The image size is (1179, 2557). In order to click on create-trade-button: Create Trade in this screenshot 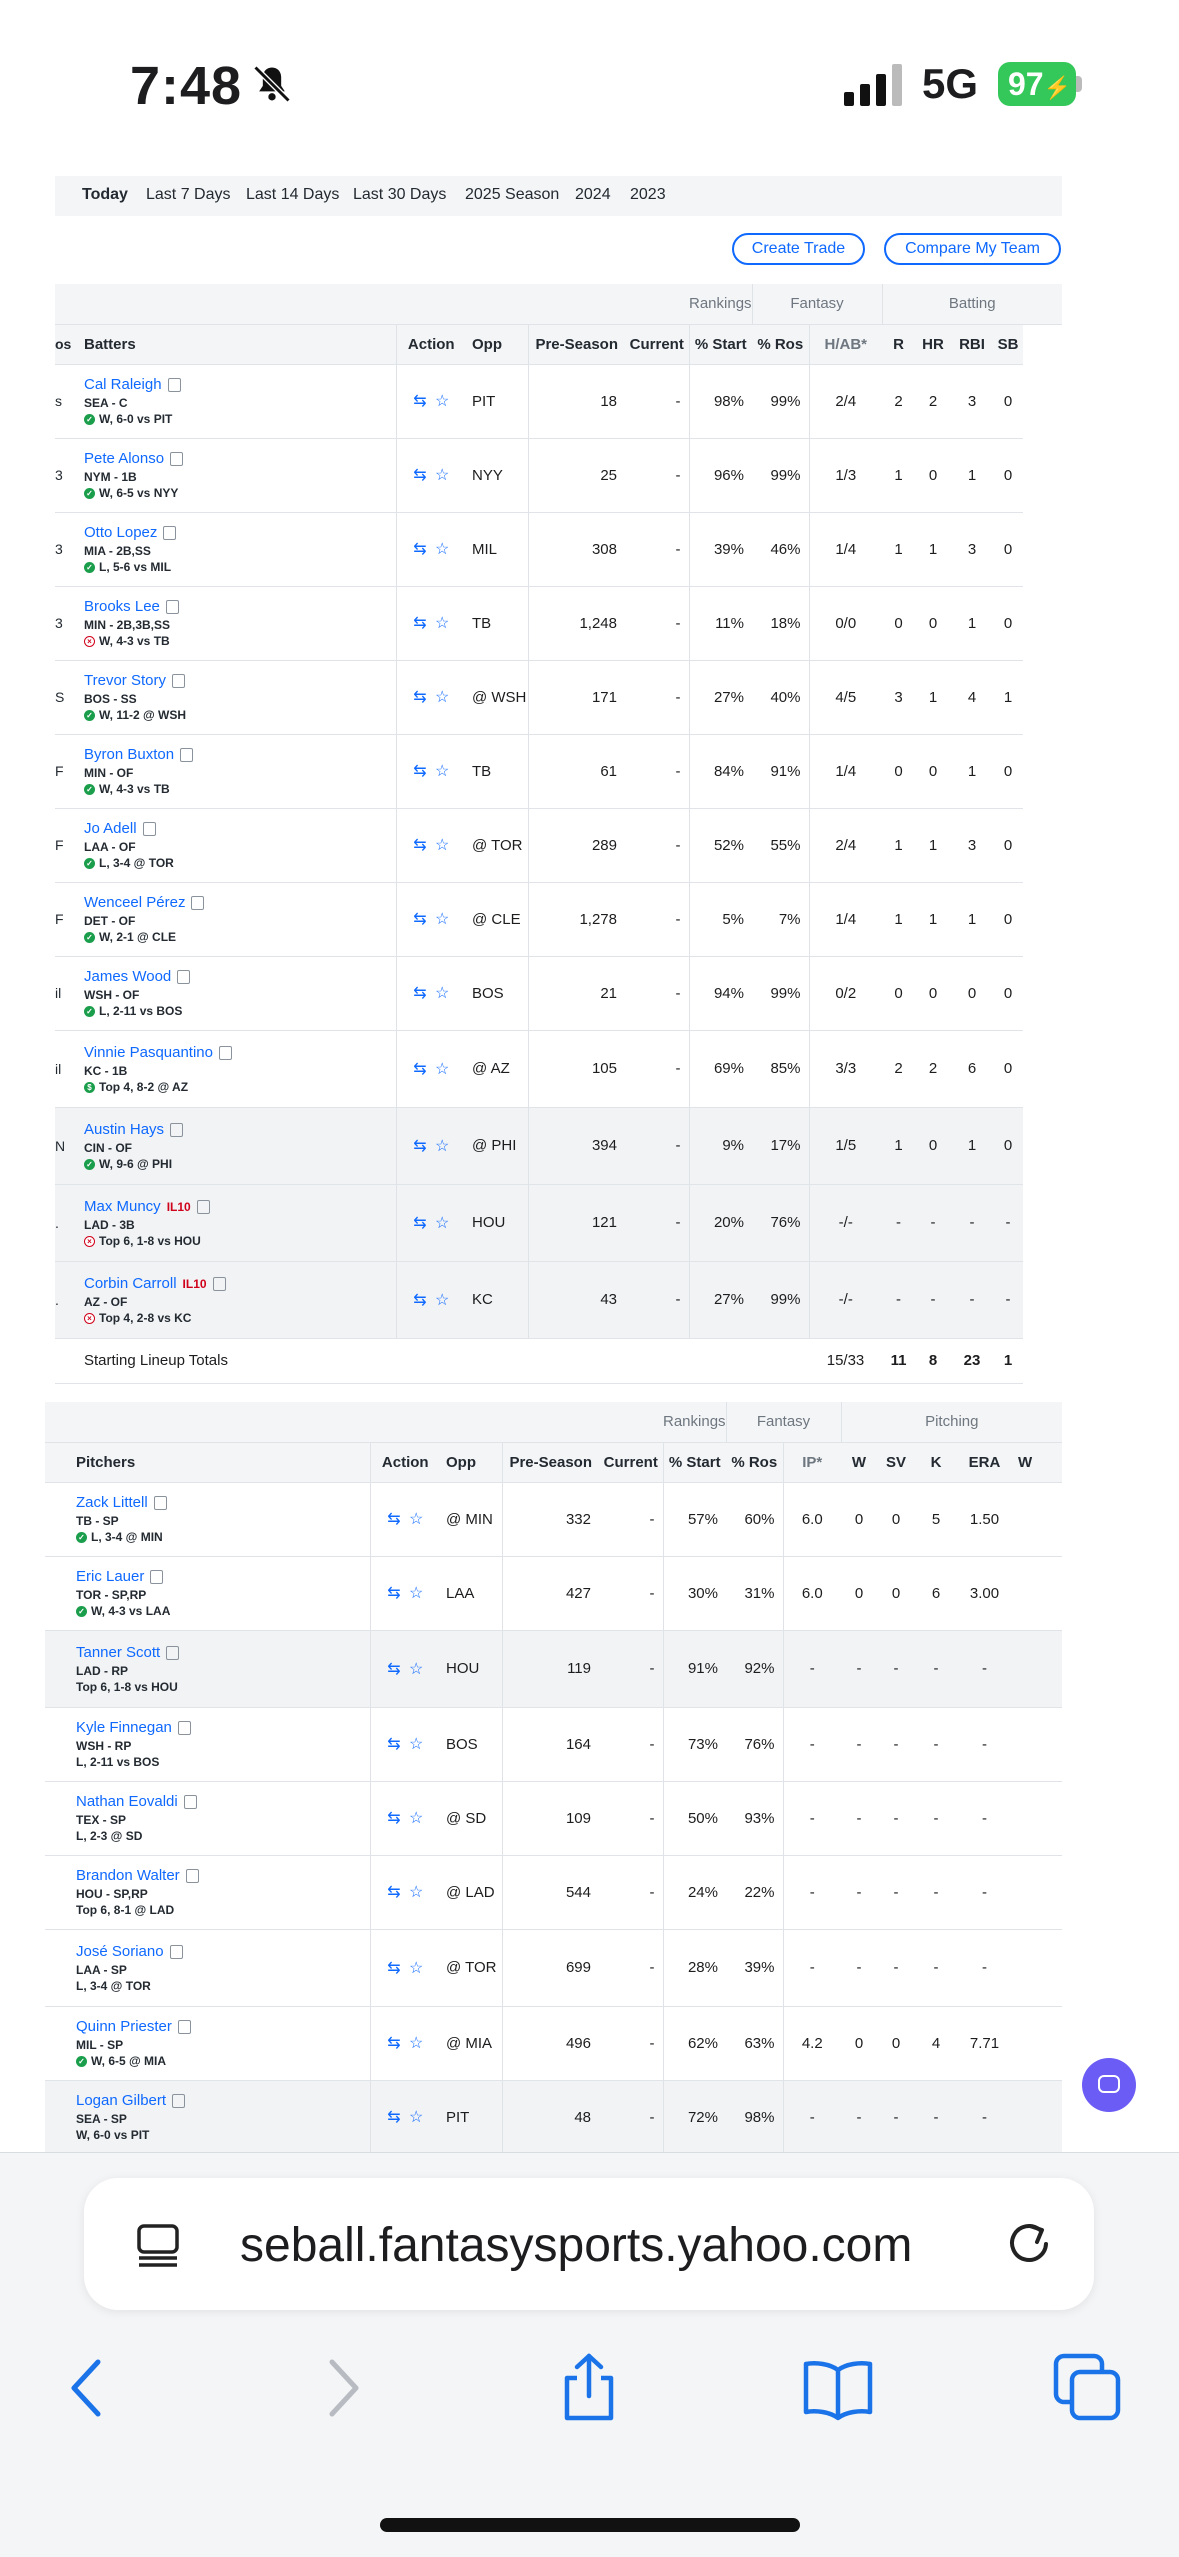, I will do `click(798, 249)`.